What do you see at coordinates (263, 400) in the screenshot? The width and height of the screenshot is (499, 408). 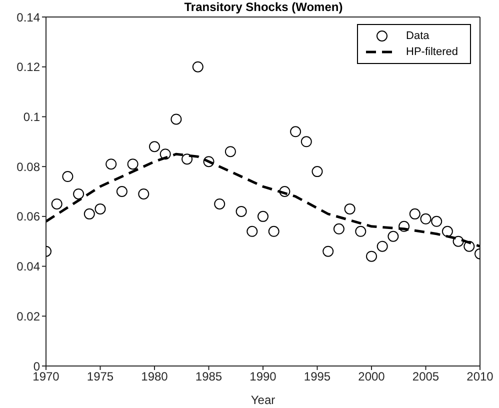 I see `x-axis-title: Year` at bounding box center [263, 400].